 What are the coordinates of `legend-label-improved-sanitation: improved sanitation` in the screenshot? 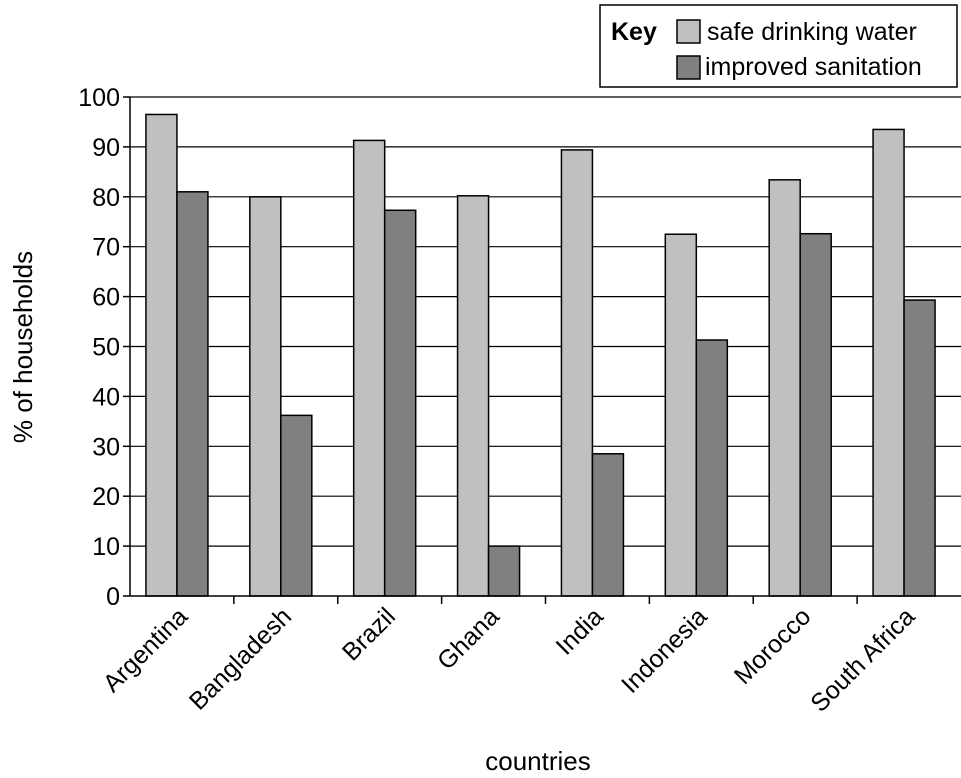 It's located at (813, 67).